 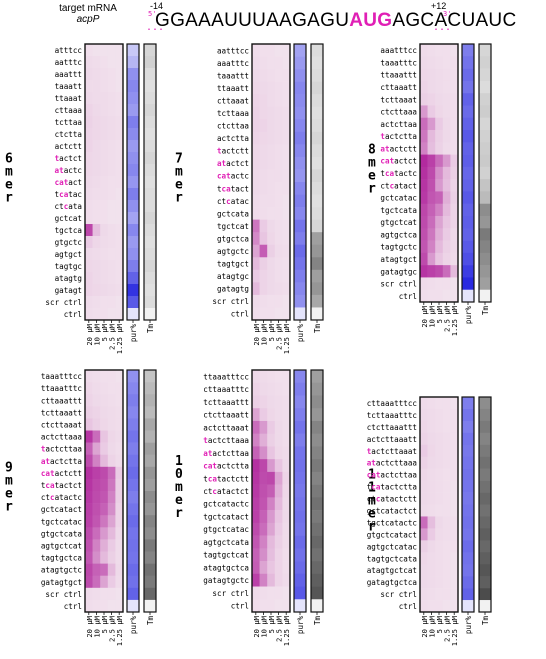 I want to click on row-label: tgctcat, so click(x=233, y=226).